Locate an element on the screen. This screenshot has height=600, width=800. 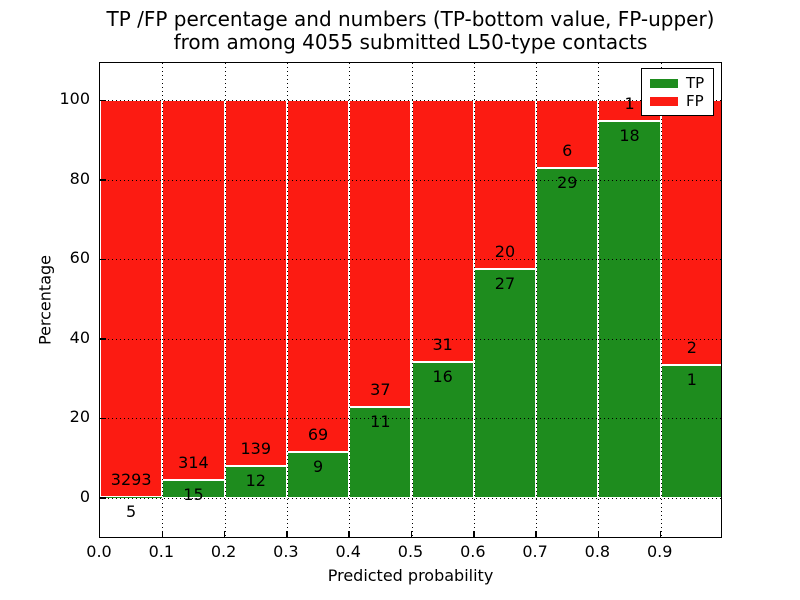
legend-label-fp: FP is located at coordinates (695, 101).